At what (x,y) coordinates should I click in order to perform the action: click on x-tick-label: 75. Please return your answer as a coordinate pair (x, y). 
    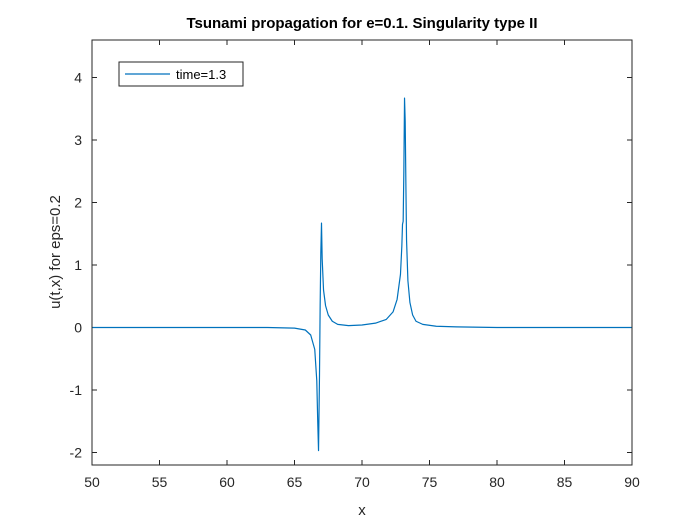
    Looking at the image, I should click on (430, 482).